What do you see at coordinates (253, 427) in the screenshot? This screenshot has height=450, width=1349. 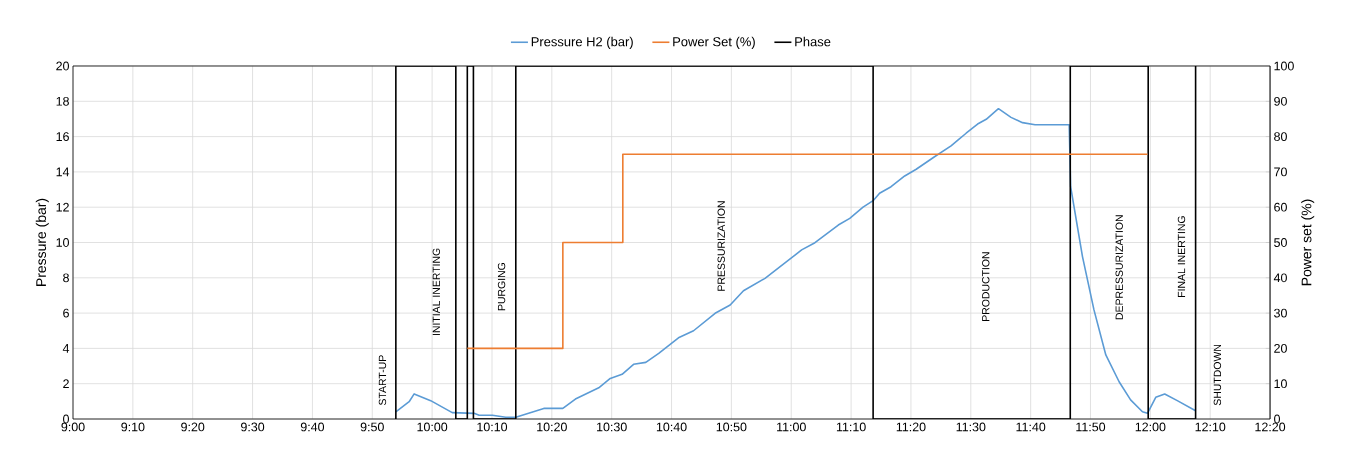 I see `x-tick-label: 9:30` at bounding box center [253, 427].